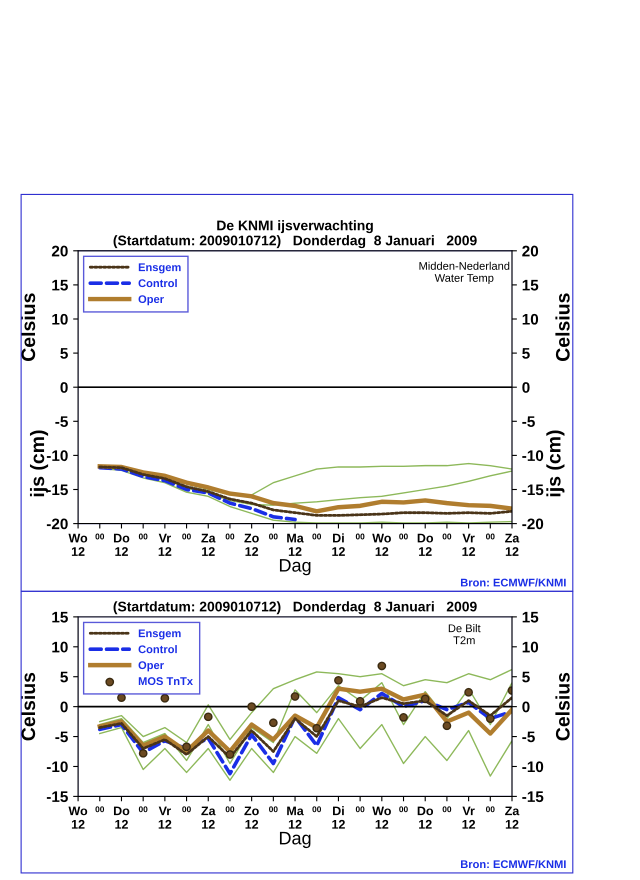 The width and height of the screenshot is (640, 880). What do you see at coordinates (295, 227) in the screenshot?
I see `chart-title: De KNMI ijsverwachting` at bounding box center [295, 227].